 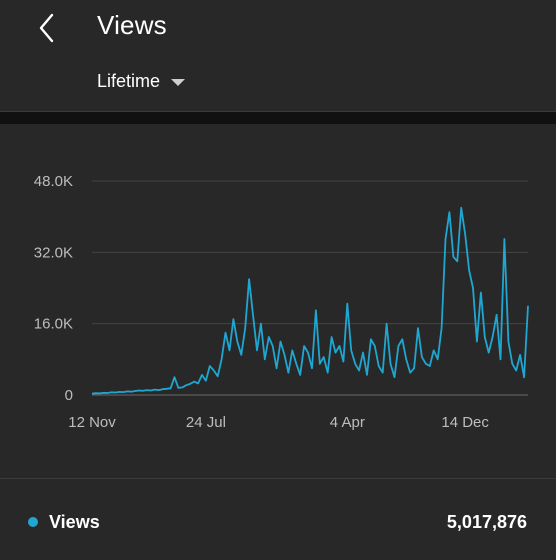 What do you see at coordinates (53, 252) in the screenshot?
I see `y-tick-label: 32.0K` at bounding box center [53, 252].